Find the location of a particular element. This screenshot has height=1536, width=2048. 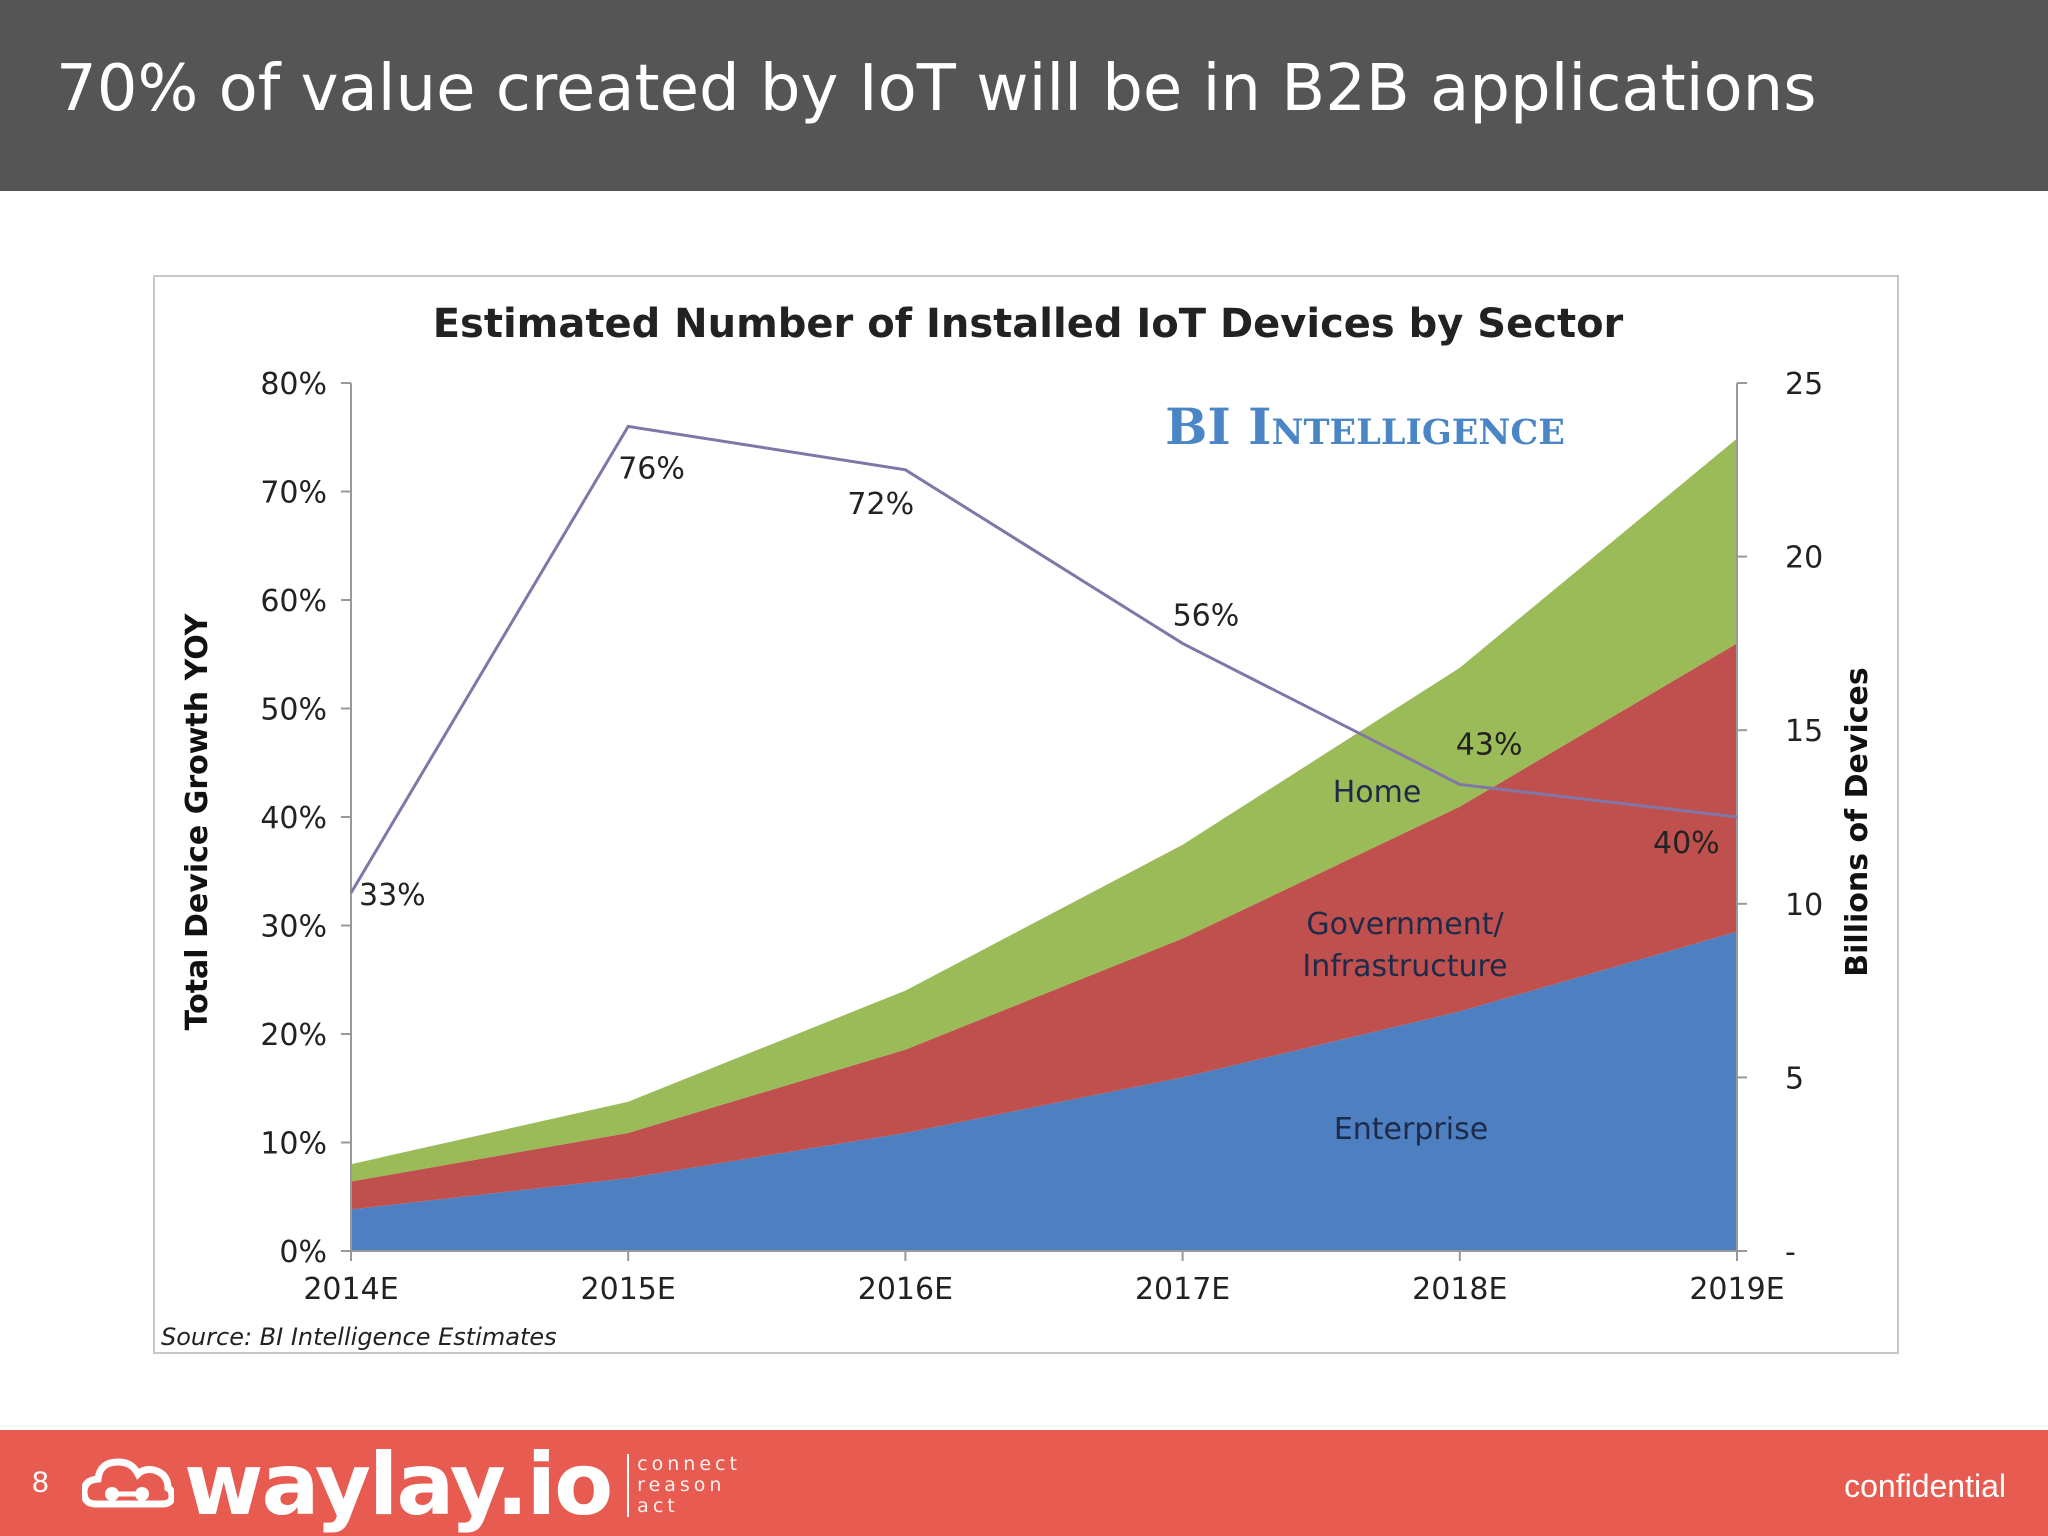

x-tick-label: 2019E is located at coordinates (1736, 1289).